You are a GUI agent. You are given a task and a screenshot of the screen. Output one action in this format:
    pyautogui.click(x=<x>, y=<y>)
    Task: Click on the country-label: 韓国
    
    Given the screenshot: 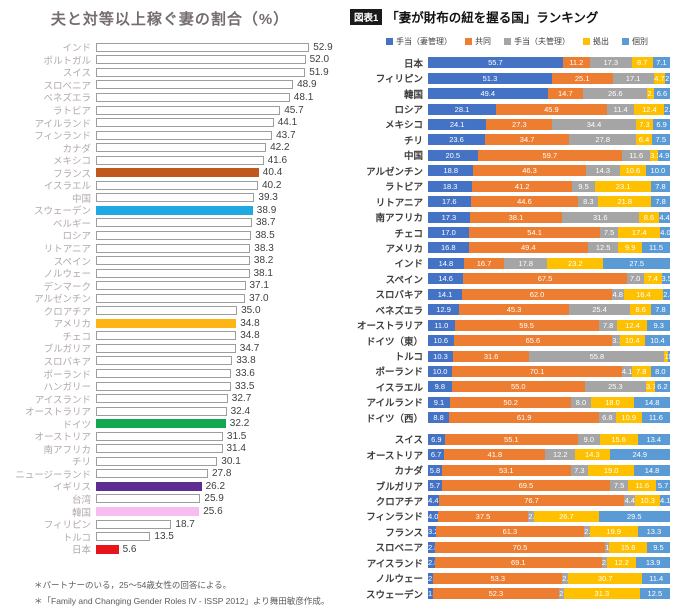 What is the action you would take?
    pyautogui.click(x=413, y=95)
    